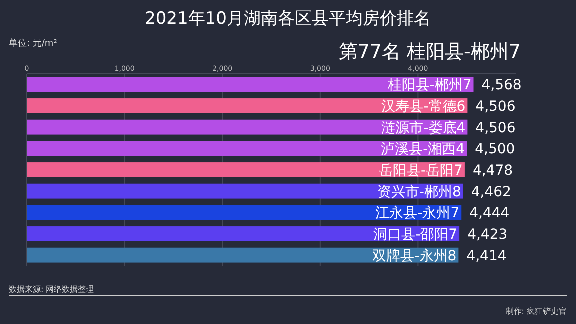  I want to click on y-tick-label: 桂阳县-郴州7, so click(429, 86).